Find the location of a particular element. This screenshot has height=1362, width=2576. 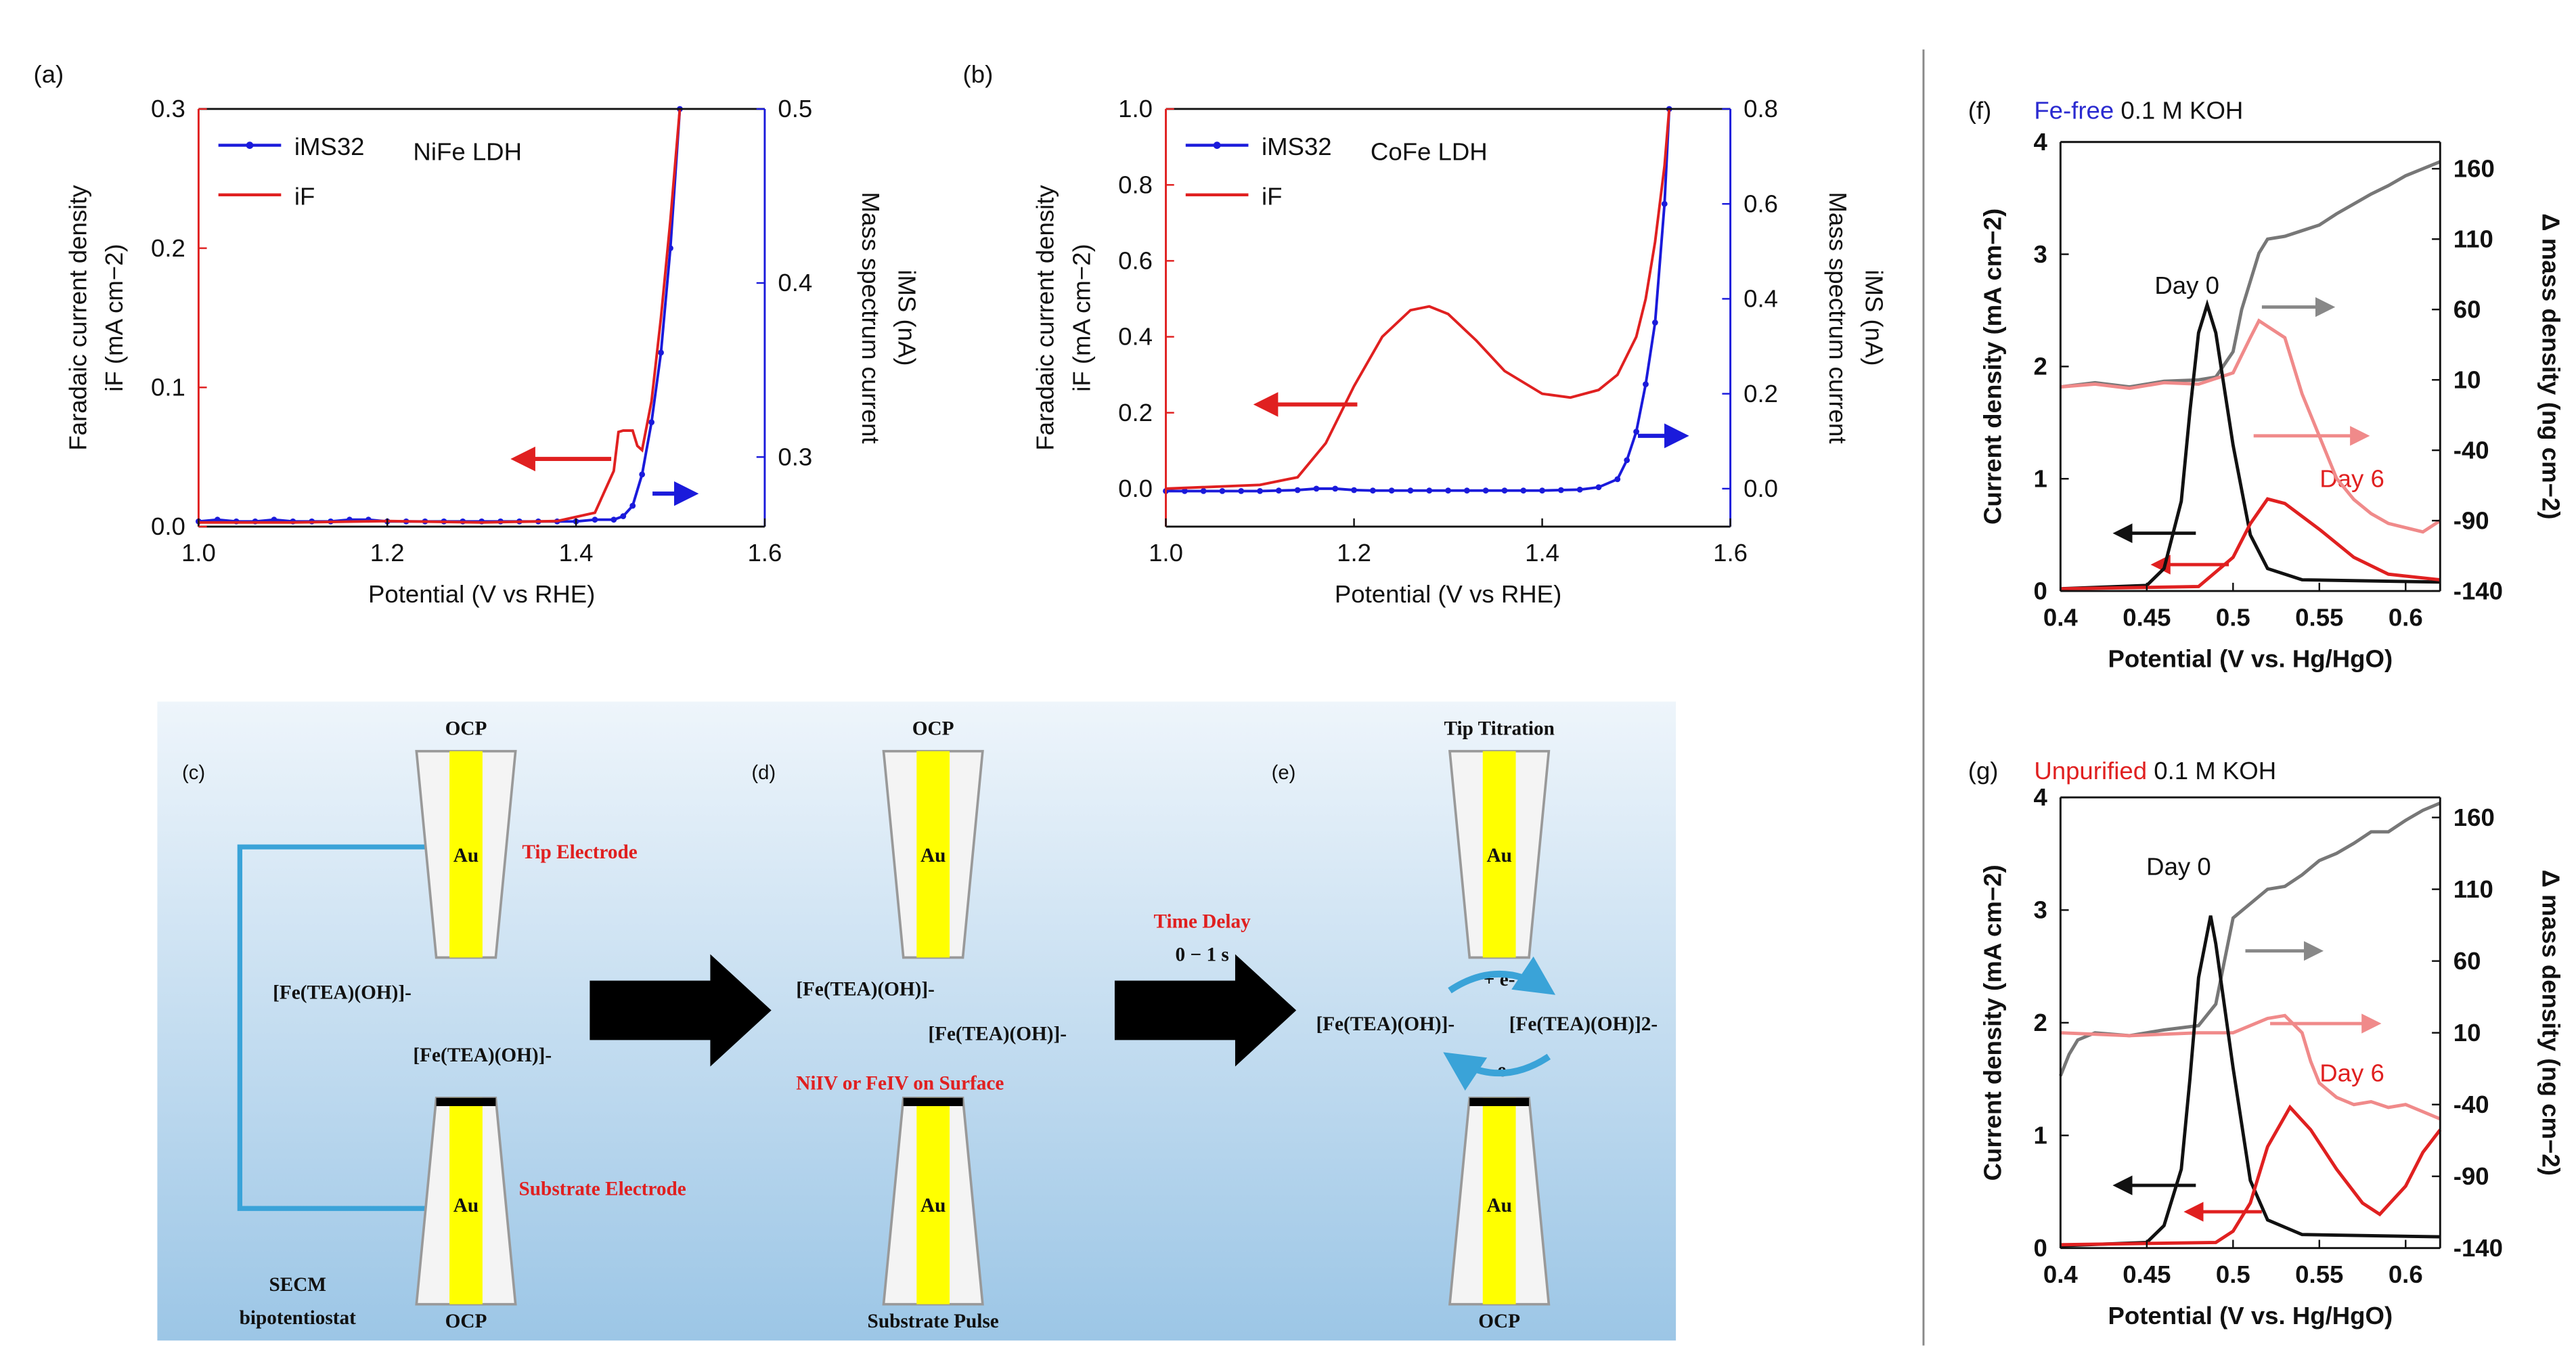

y2-tick-label: 0.3 is located at coordinates (795, 457).